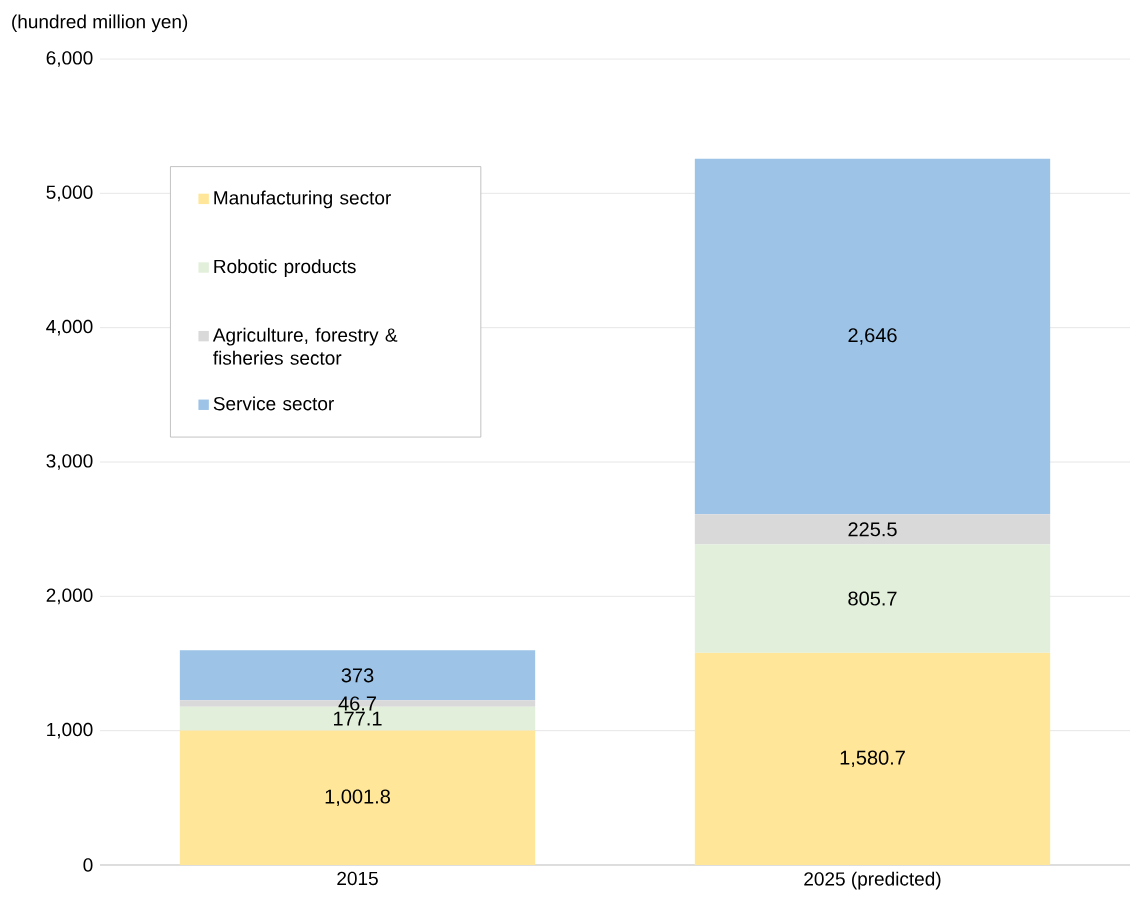 This screenshot has height=901, width=1131. Describe the element at coordinates (358, 718) in the screenshot. I see `data-label: 177.1` at that location.